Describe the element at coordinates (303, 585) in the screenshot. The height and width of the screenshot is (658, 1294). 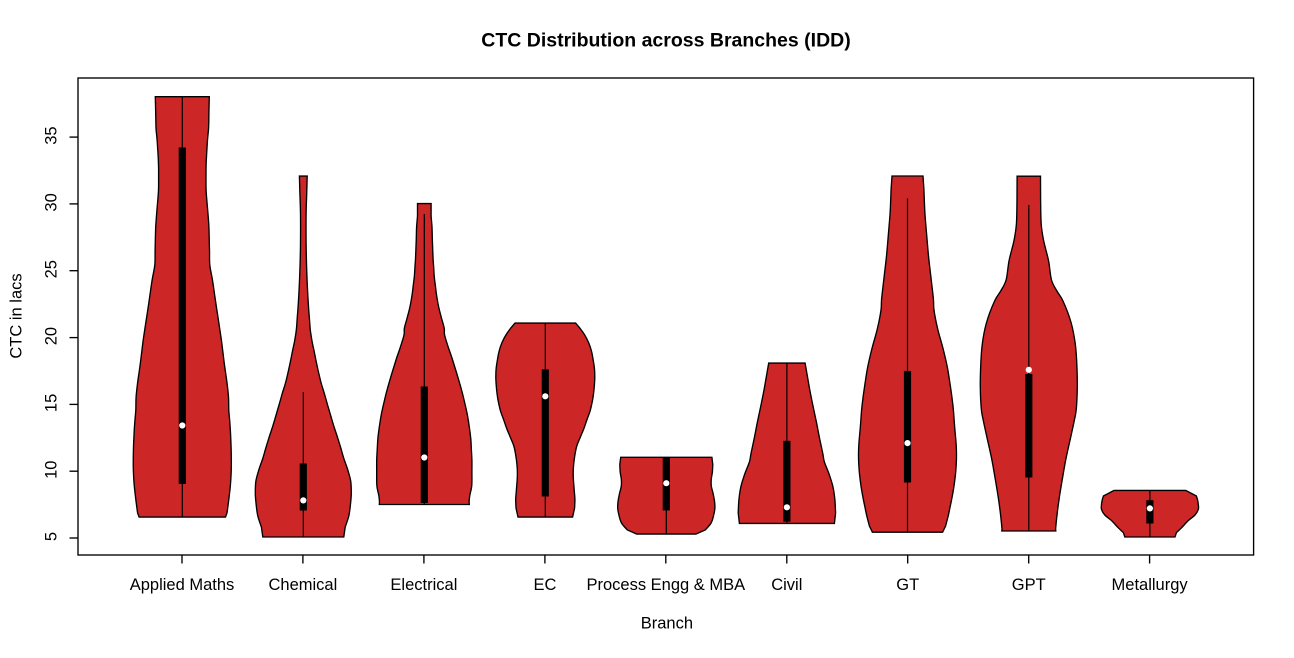
I see `svg-text: Chemical` at that location.